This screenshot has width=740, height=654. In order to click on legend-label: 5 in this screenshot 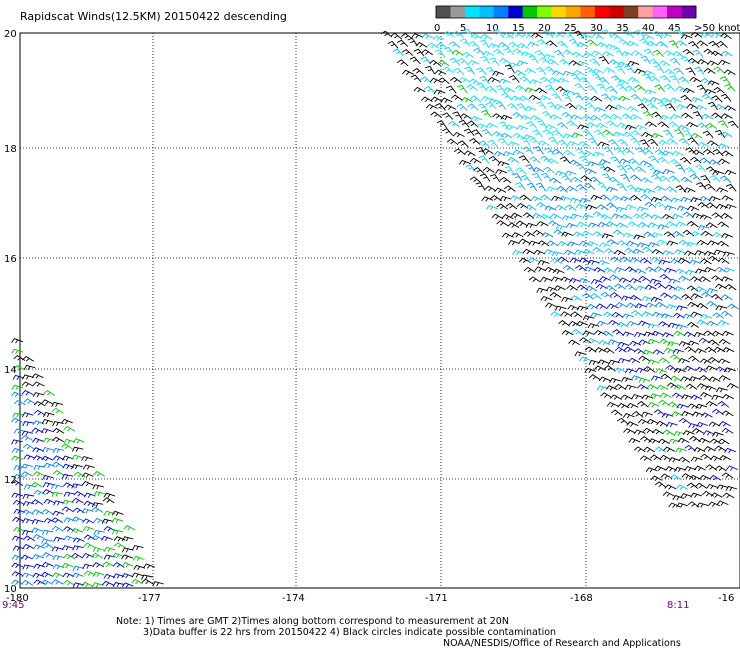, I will do `click(463, 28)`.